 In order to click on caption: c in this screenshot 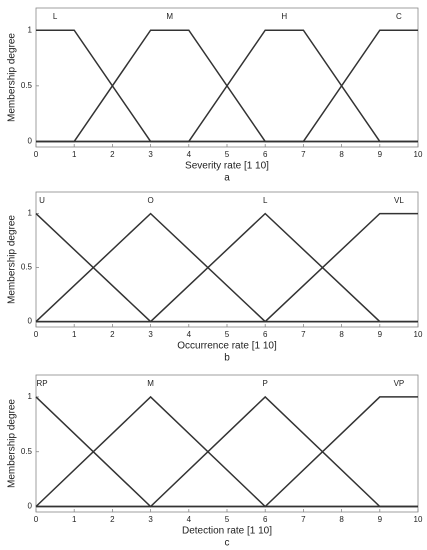, I will do `click(227, 543)`.